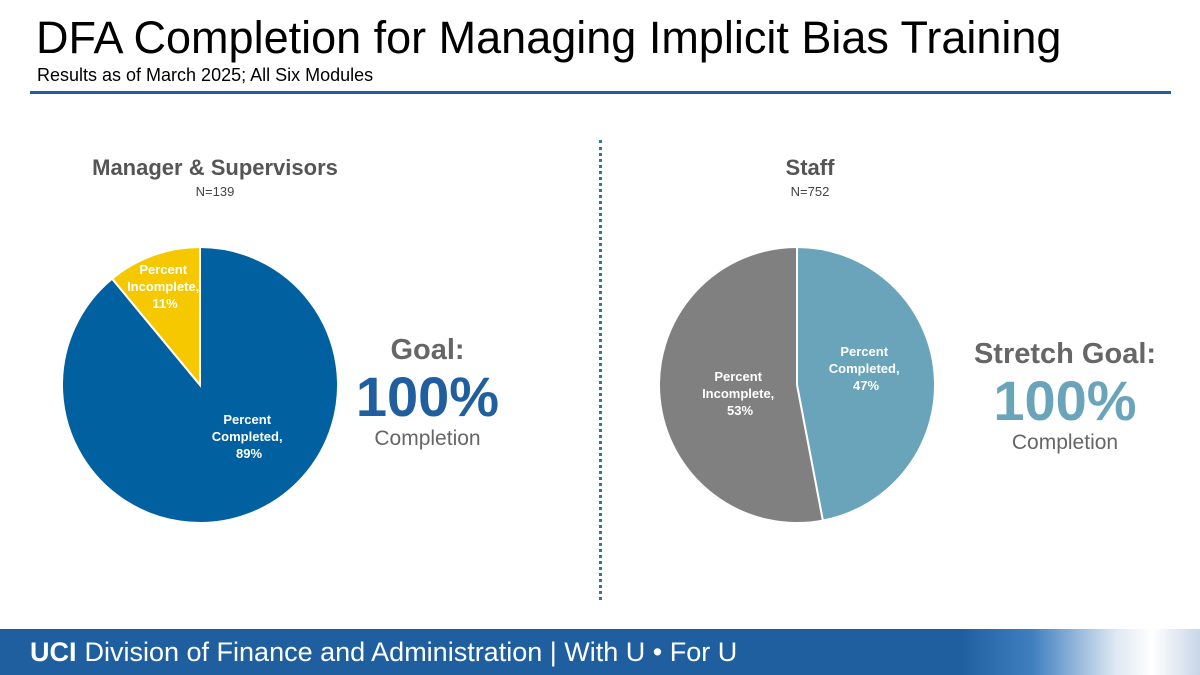 The width and height of the screenshot is (1200, 675). I want to click on staff-completed-label-3: 47%, so click(866, 385).